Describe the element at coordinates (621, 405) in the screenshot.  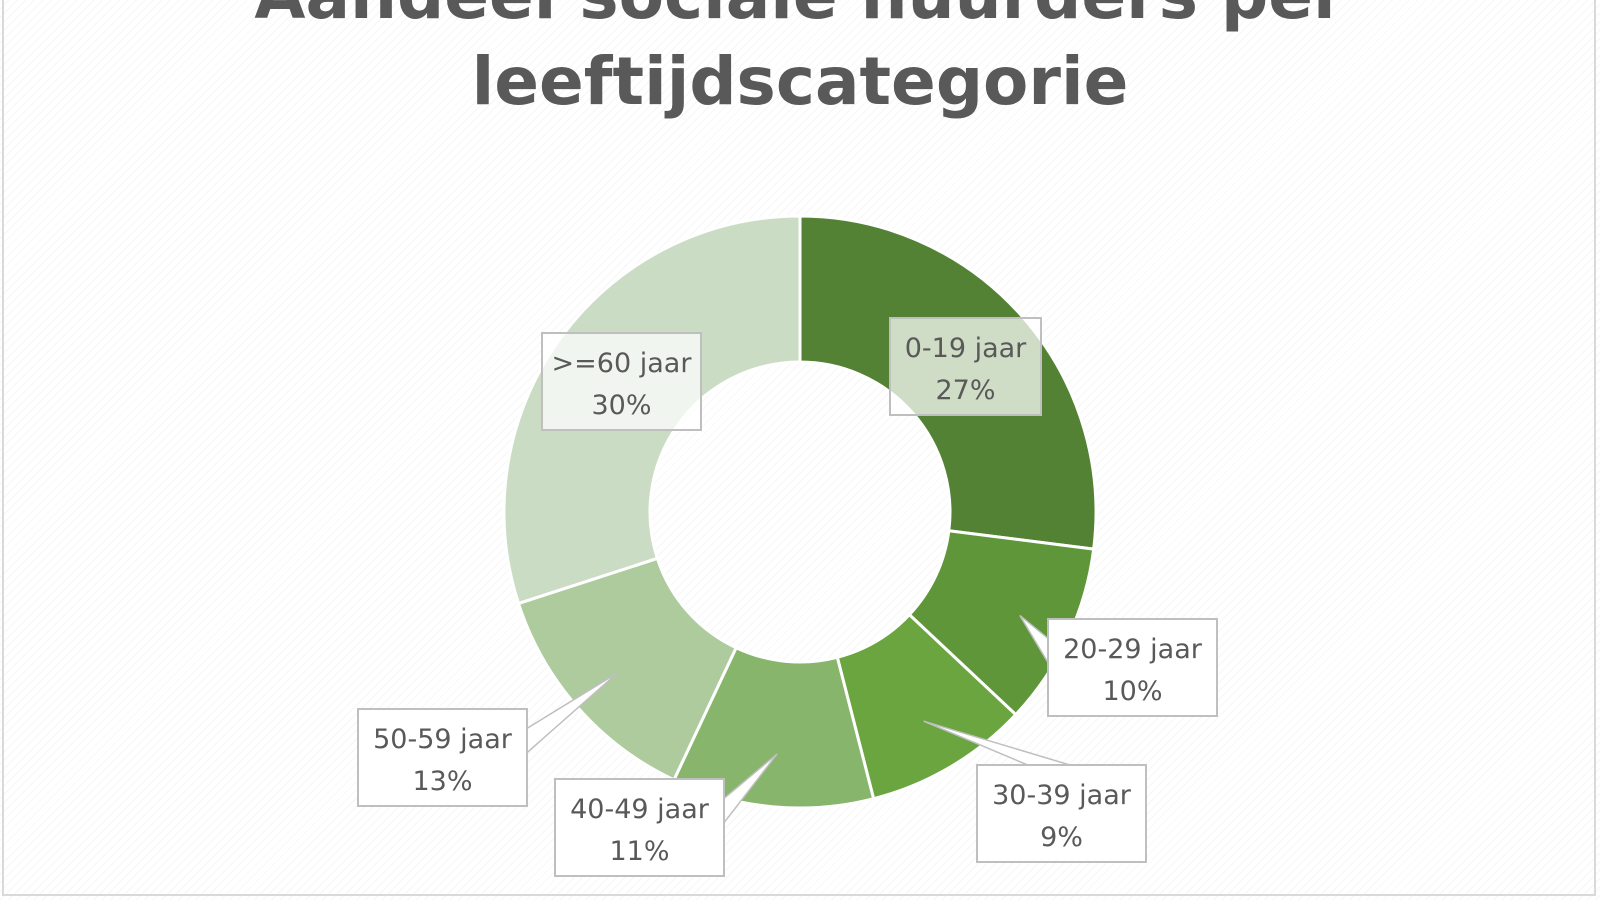
I see `value-label: 30%` at that location.